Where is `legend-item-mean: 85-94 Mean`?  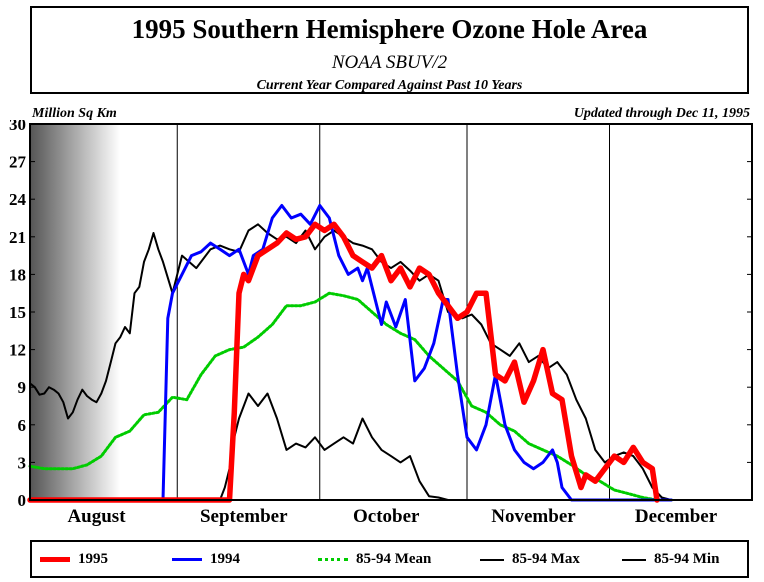 legend-item-mean: 85-94 Mean is located at coordinates (374, 559).